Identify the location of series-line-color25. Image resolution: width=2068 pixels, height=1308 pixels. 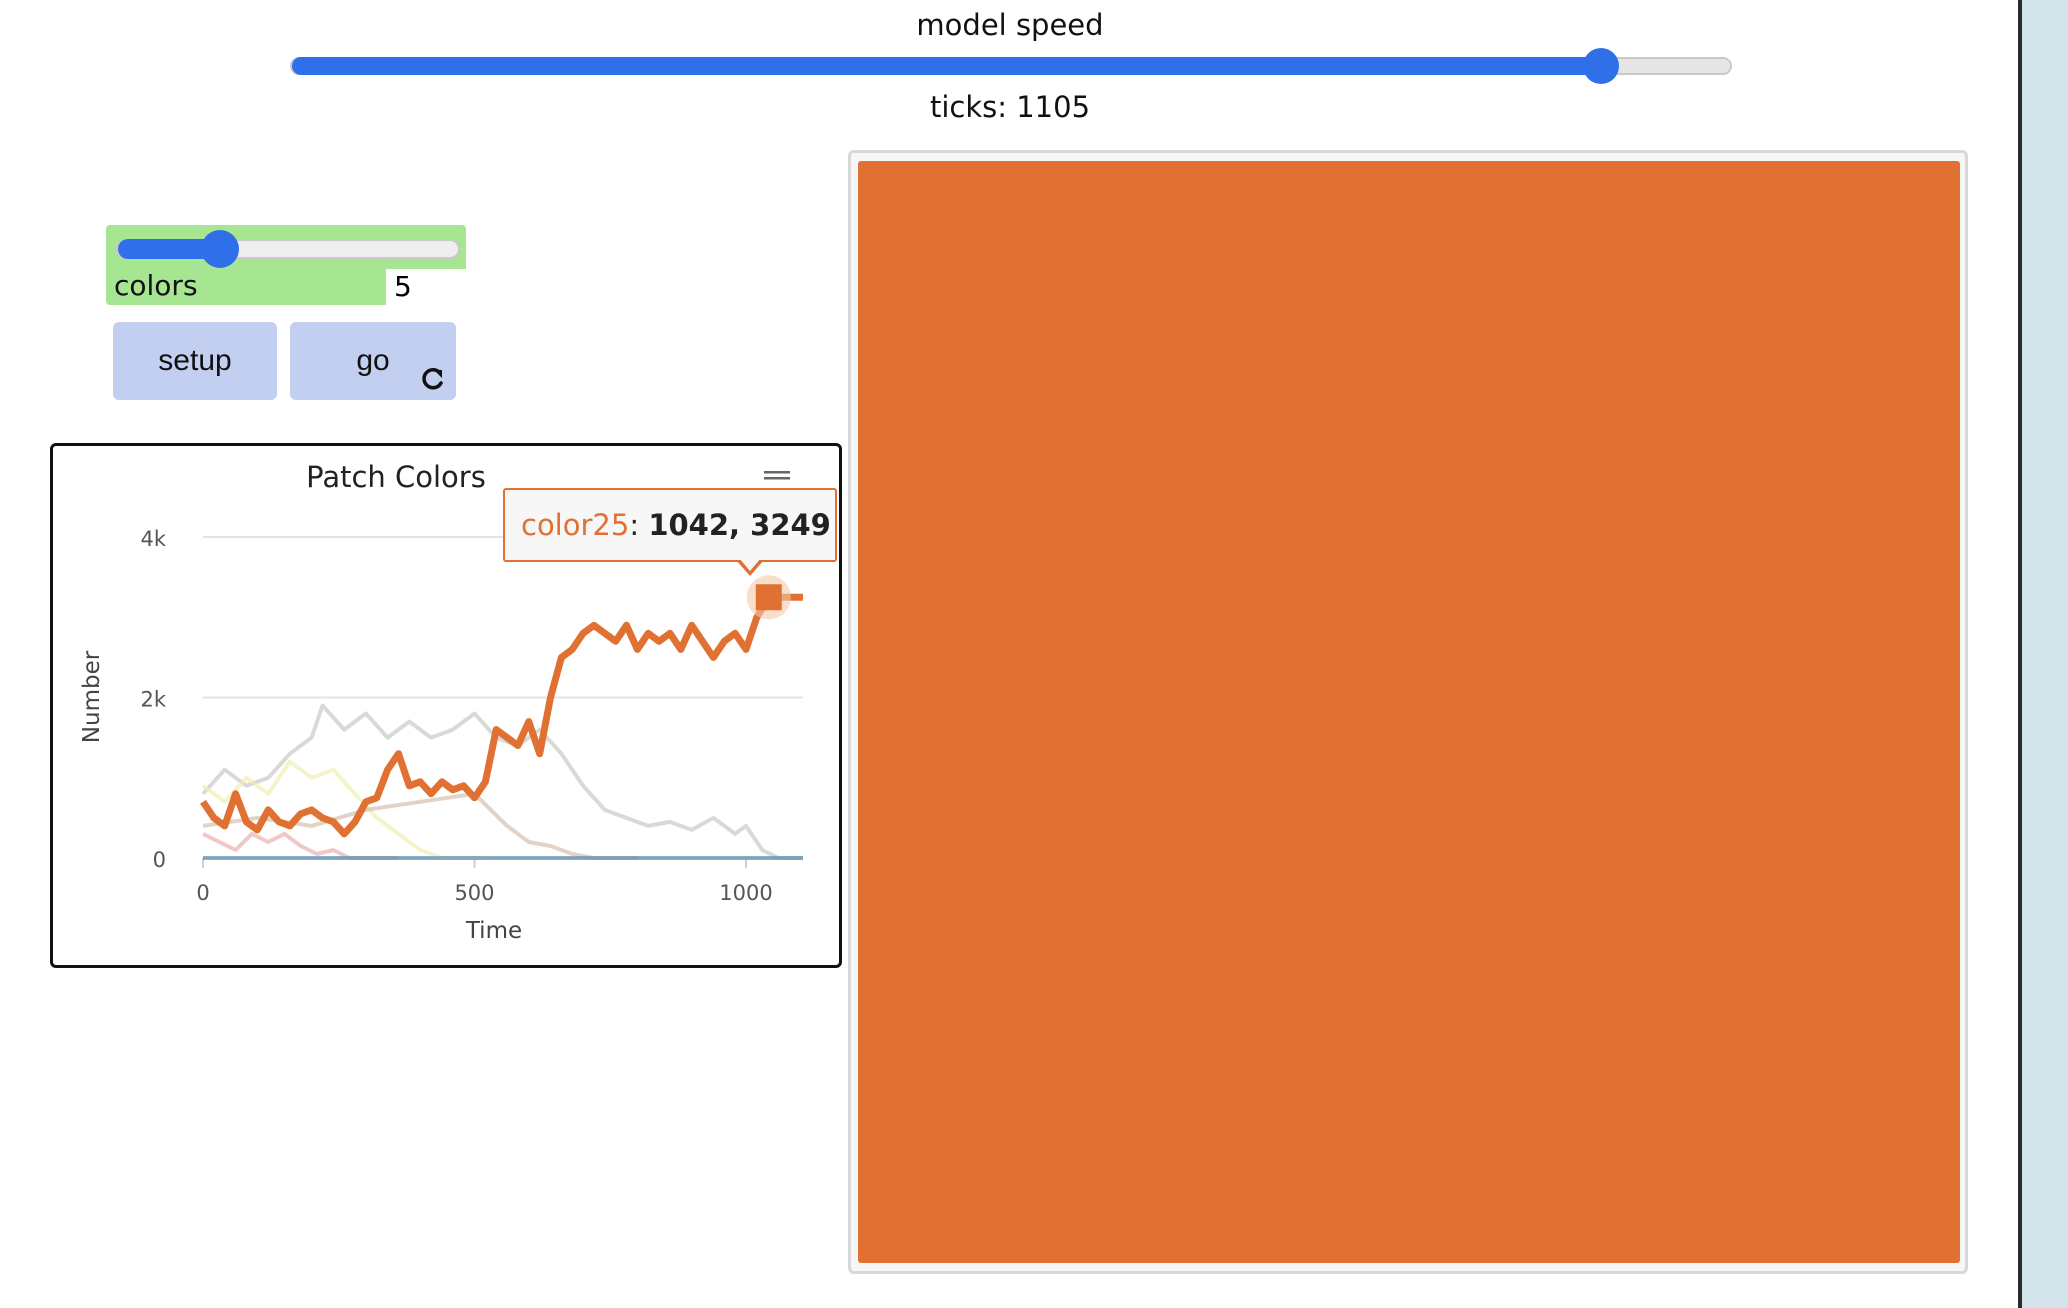
(501, 715).